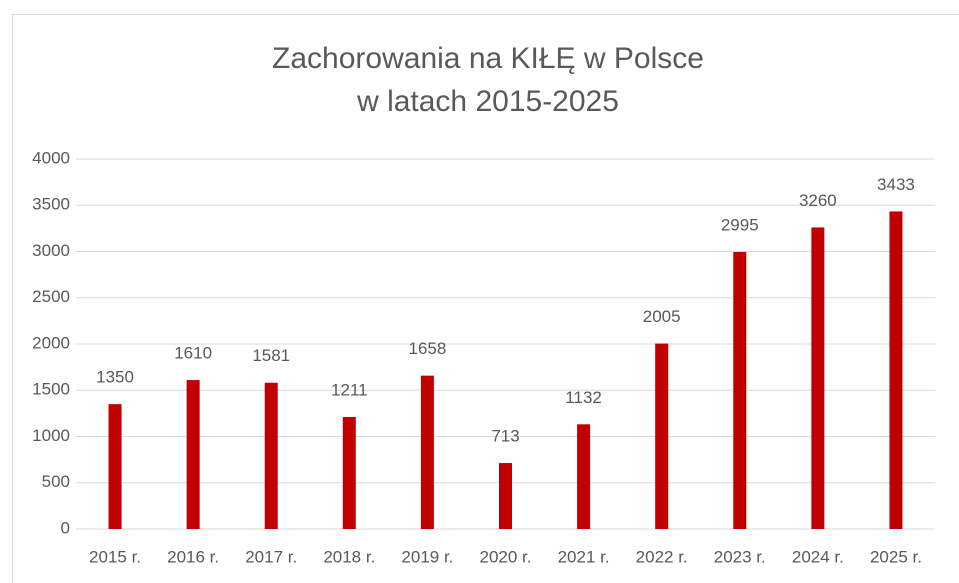 The height and width of the screenshot is (583, 959). I want to click on y-tick-label: 4000, so click(51, 157).